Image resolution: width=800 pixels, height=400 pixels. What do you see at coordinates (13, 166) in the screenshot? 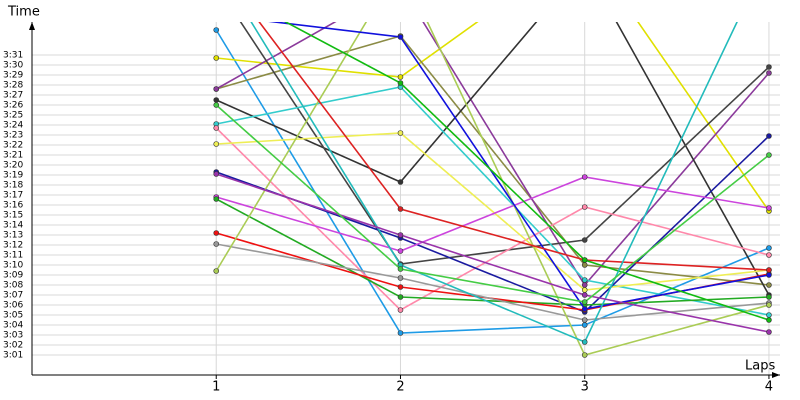
I see `y-tick-label: 3:20` at bounding box center [13, 166].